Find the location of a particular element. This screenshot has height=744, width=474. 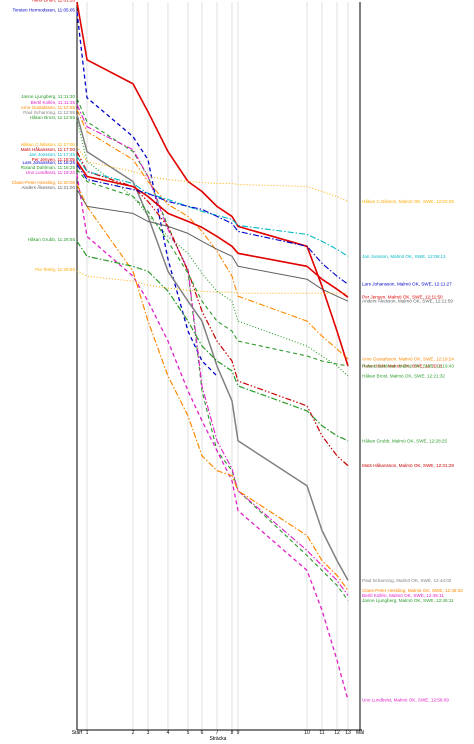

start-label: Bertil Kollén, 11:11:35 is located at coordinates (53, 102).